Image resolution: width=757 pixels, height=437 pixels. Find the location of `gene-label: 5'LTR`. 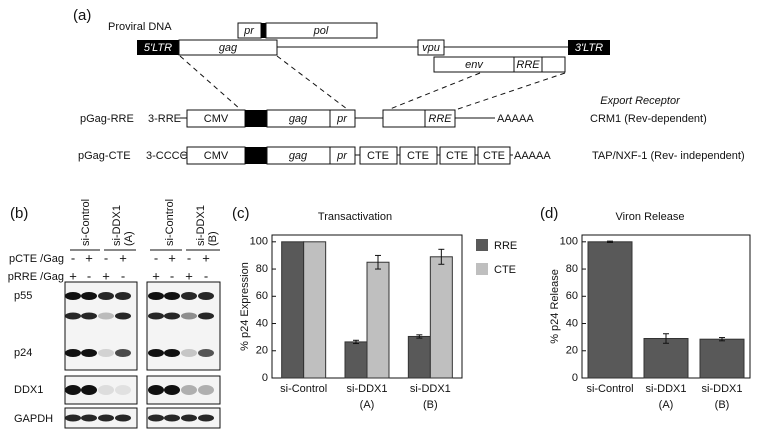

gene-label: 5'LTR is located at coordinates (158, 48).